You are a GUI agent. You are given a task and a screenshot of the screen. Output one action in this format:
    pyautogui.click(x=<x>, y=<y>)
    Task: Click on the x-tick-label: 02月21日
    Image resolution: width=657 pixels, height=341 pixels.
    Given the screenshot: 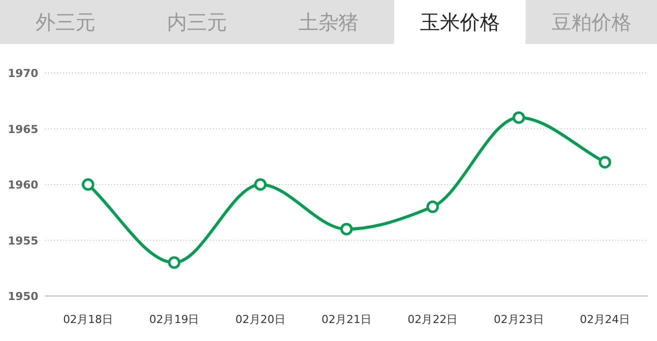 What is the action you would take?
    pyautogui.click(x=347, y=319)
    